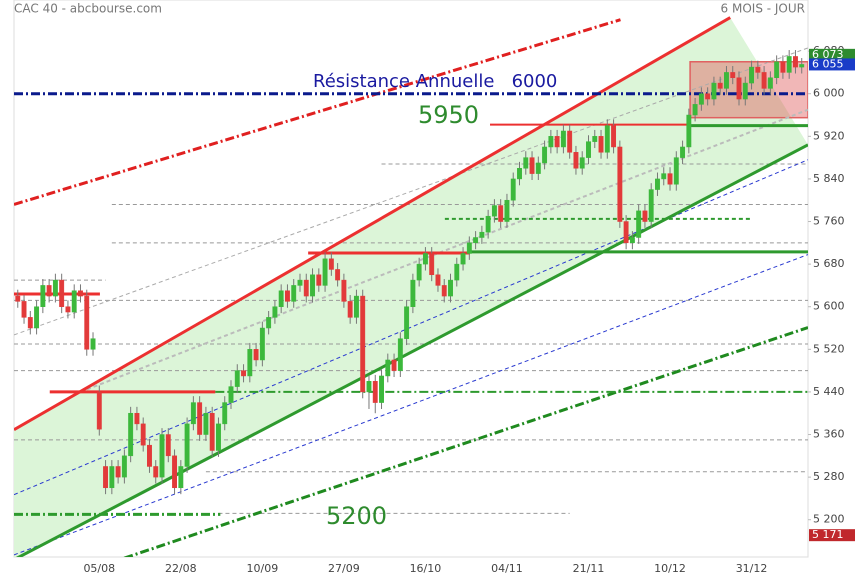 This screenshot has height=580, width=855. I want to click on y-tick-label: 5 360, so click(829, 434).